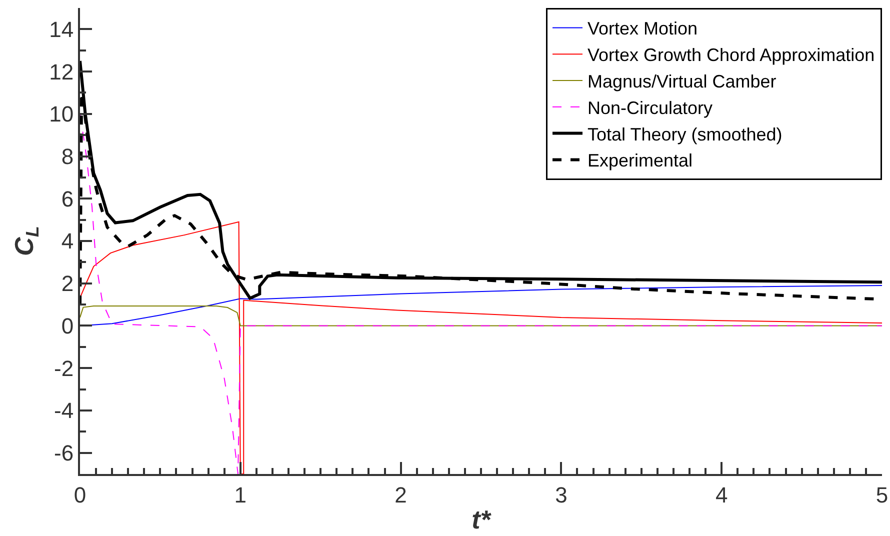 This screenshot has width=890, height=536. What do you see at coordinates (67, 283) in the screenshot?
I see `y-tick-label: 2` at bounding box center [67, 283].